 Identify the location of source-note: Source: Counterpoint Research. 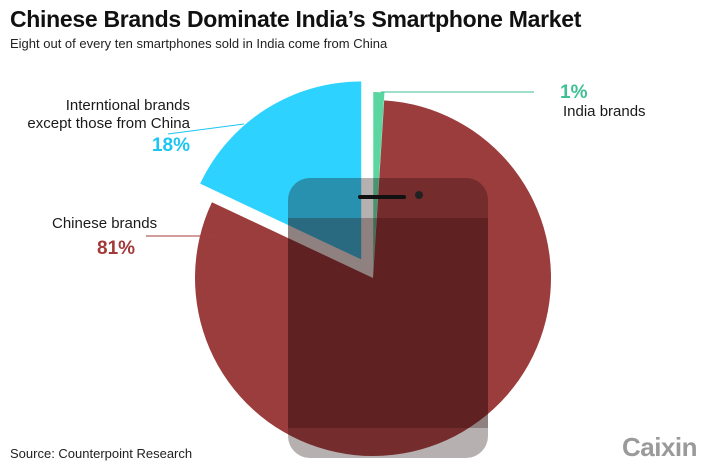
(101, 453).